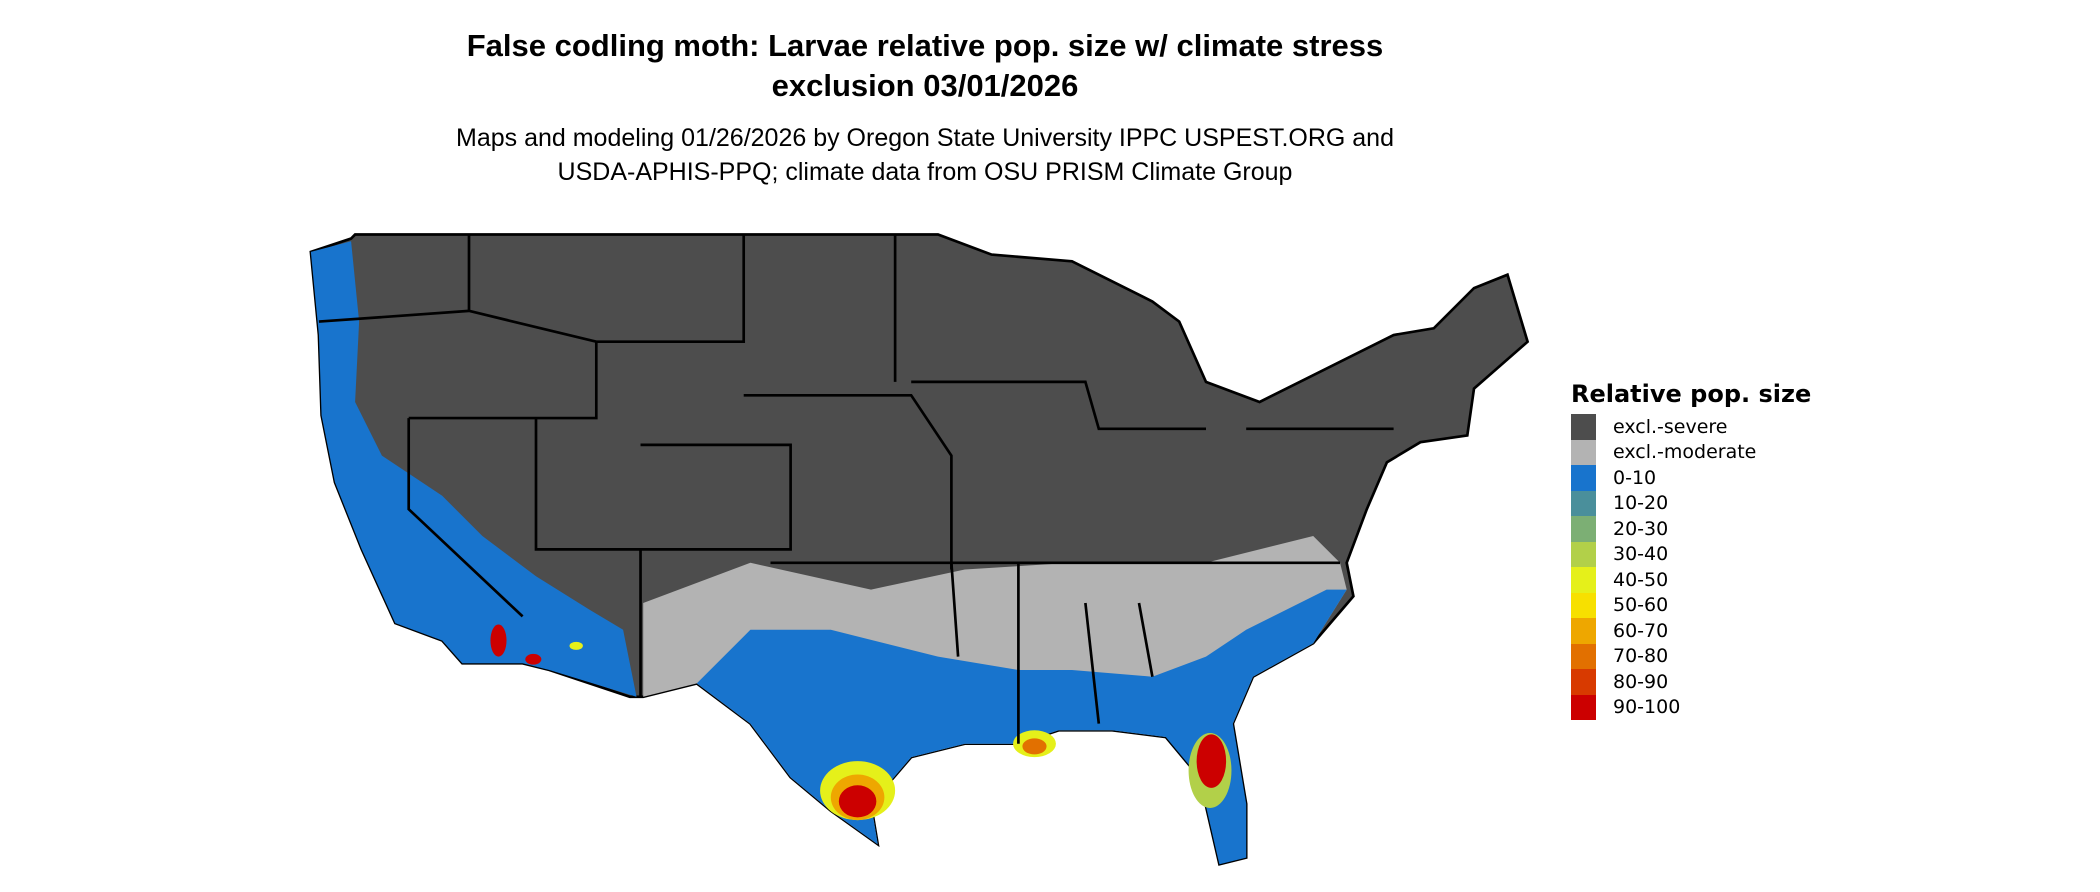 The width and height of the screenshot is (2100, 892). I want to click on legend-label: 0-10, so click(1635, 477).